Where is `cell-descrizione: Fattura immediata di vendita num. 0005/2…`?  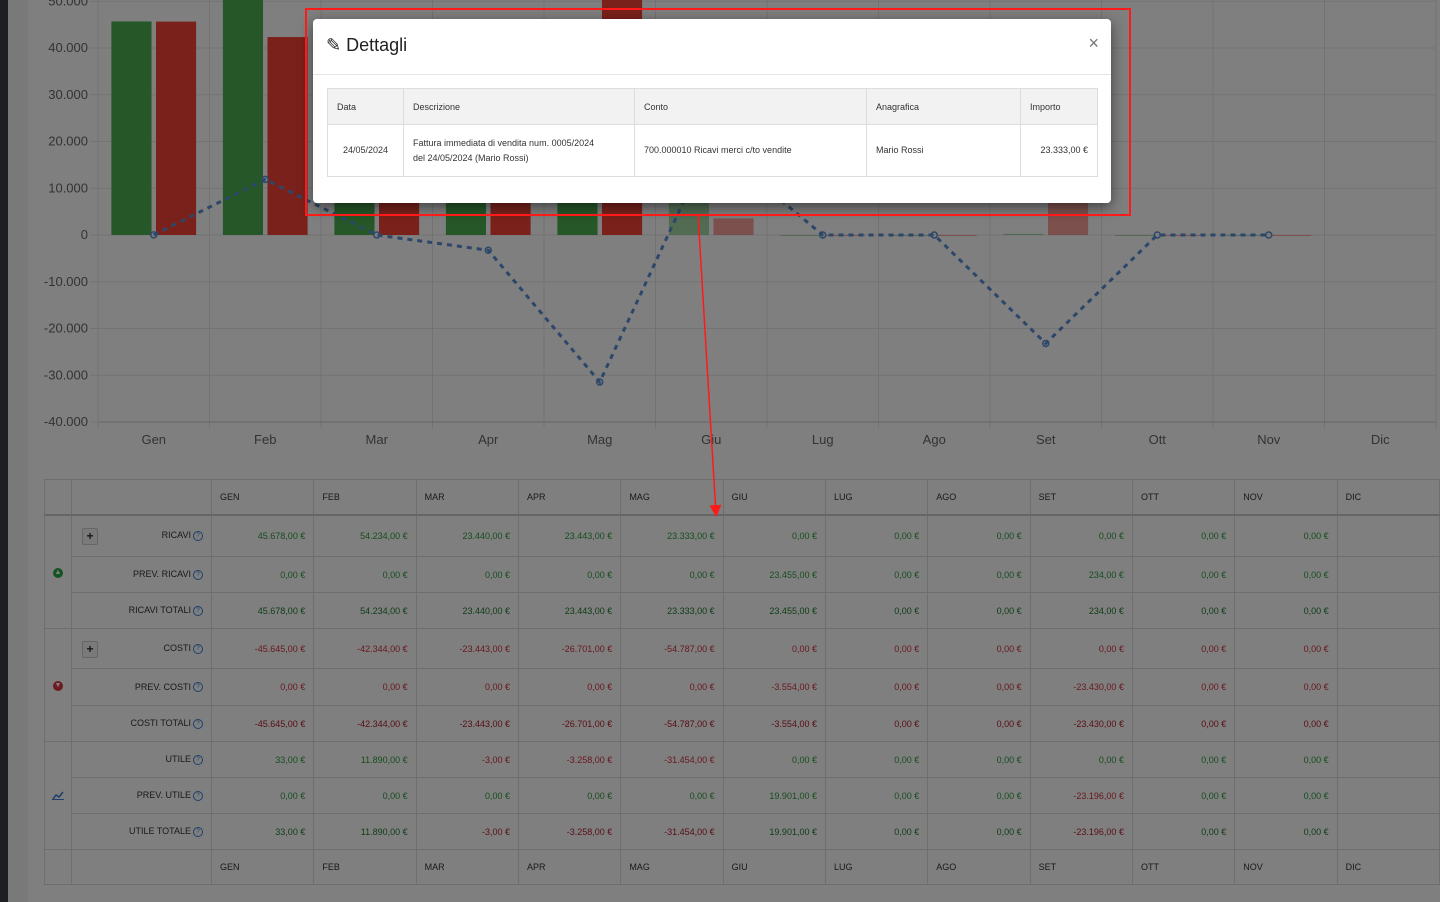
cell-descrizione: Fattura immediata di vendita num. 0005/2… is located at coordinates (519, 150).